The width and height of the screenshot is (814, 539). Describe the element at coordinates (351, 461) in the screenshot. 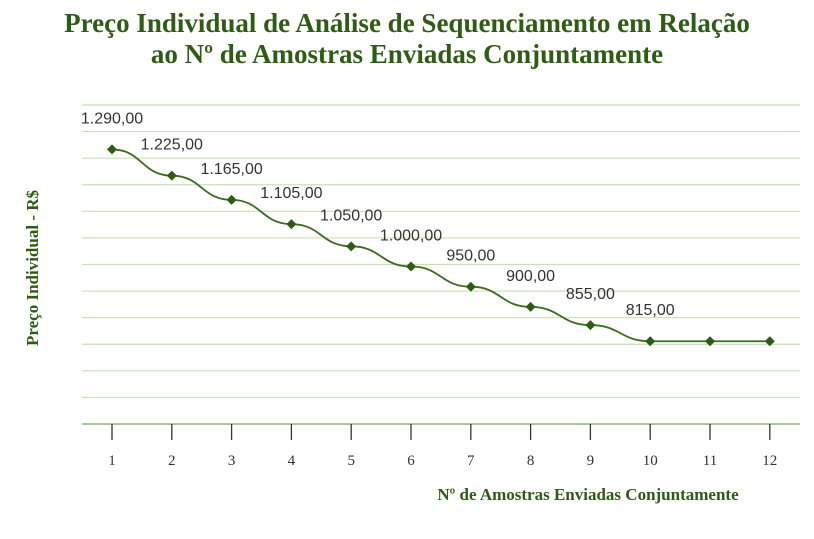

I see `x-tick-label: 5` at that location.